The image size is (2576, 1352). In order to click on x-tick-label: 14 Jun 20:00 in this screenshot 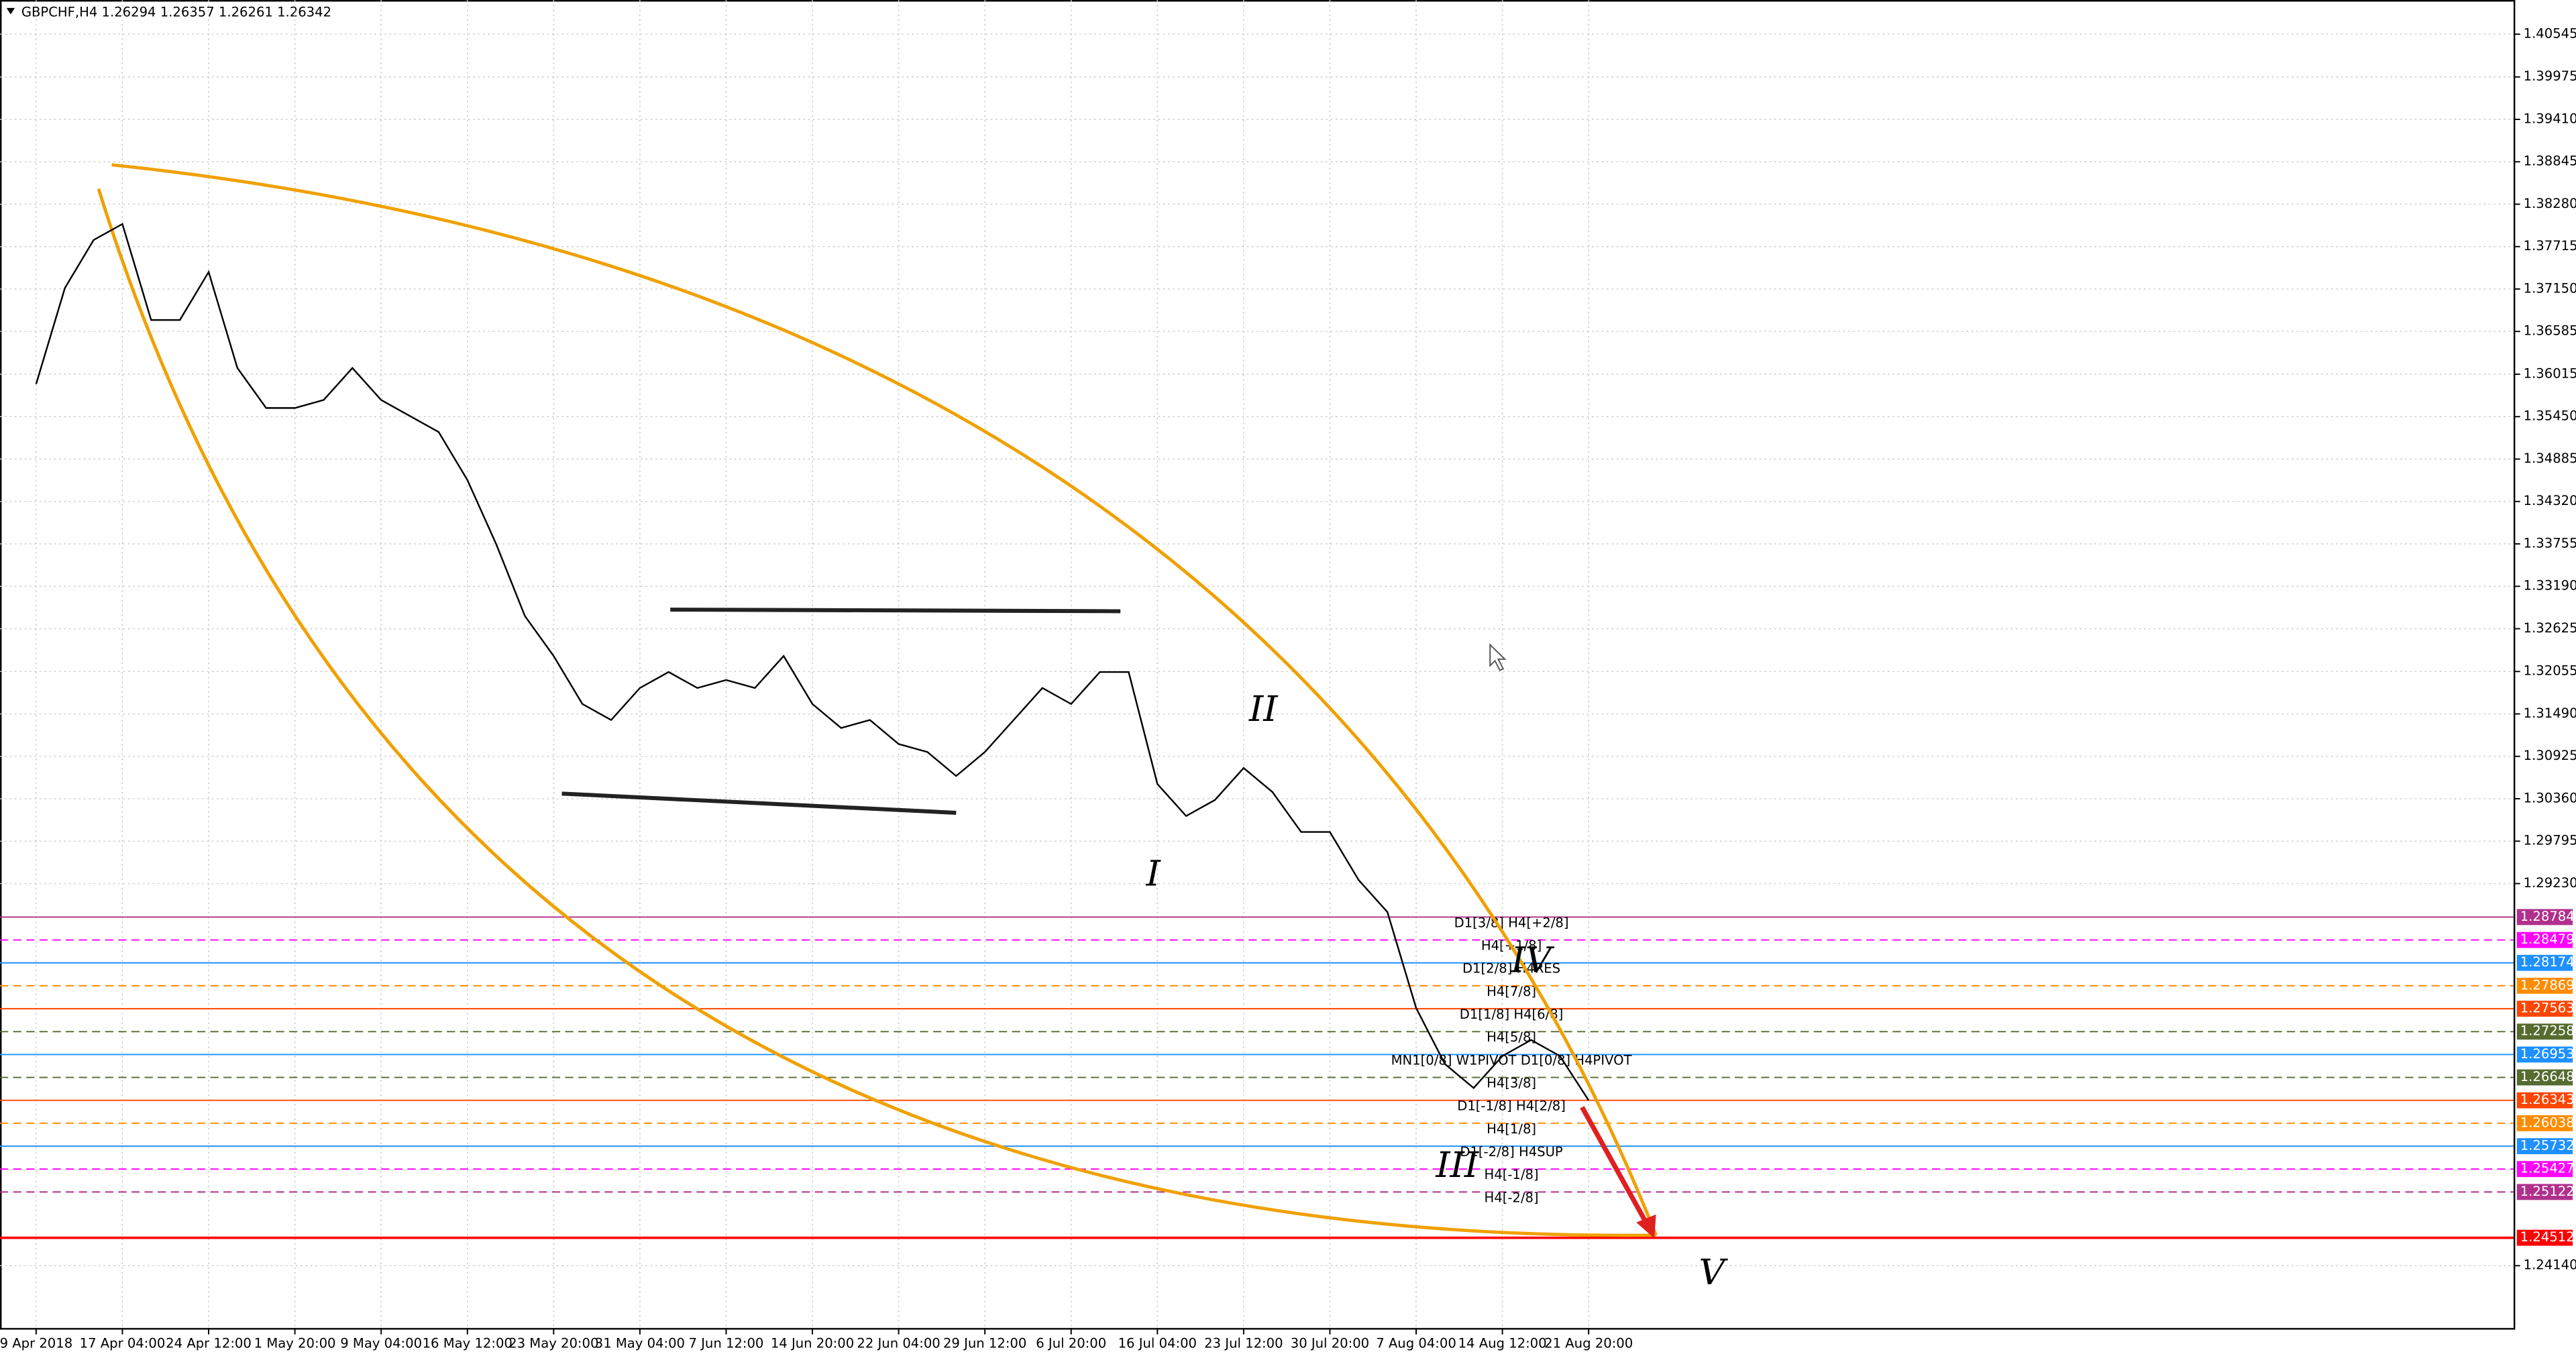, I will do `click(812, 1343)`.